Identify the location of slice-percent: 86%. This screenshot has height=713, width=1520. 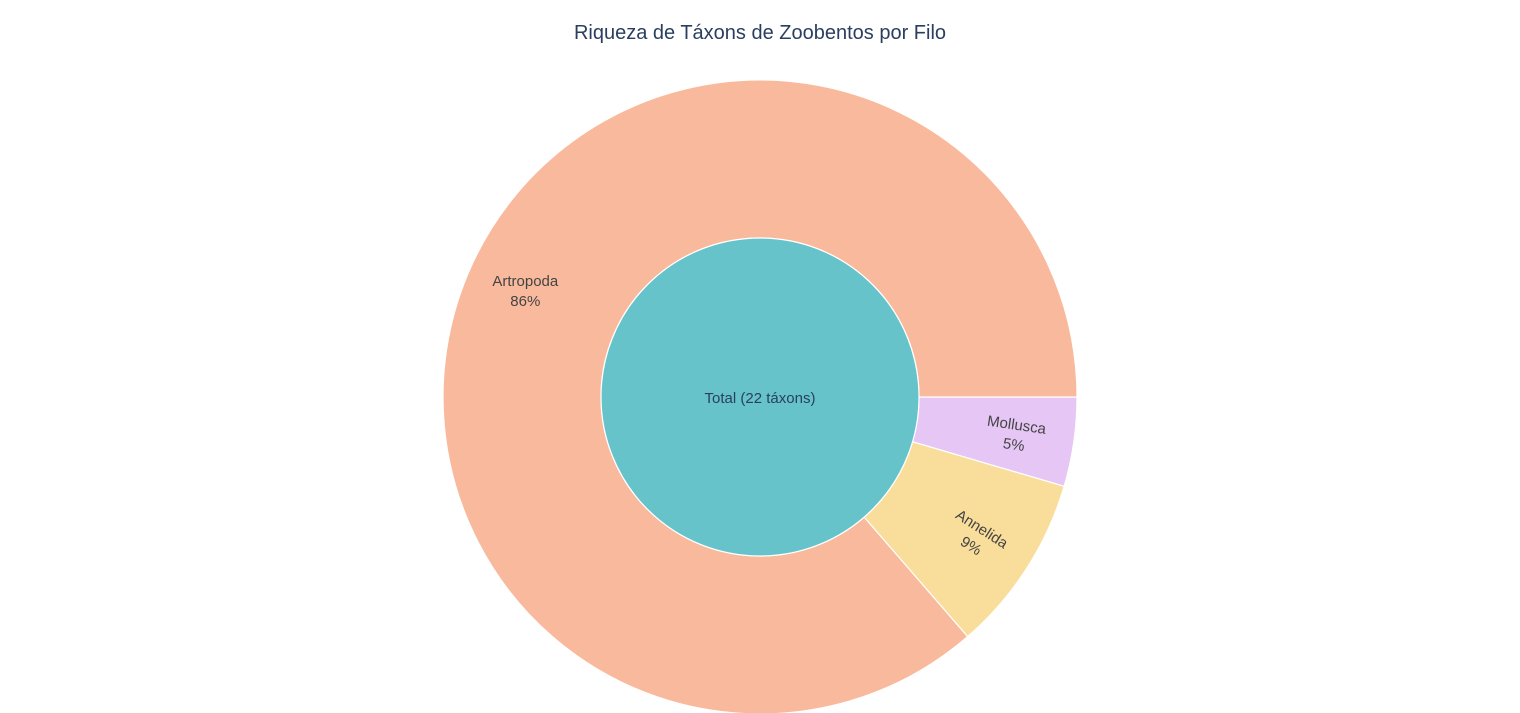
(525, 301).